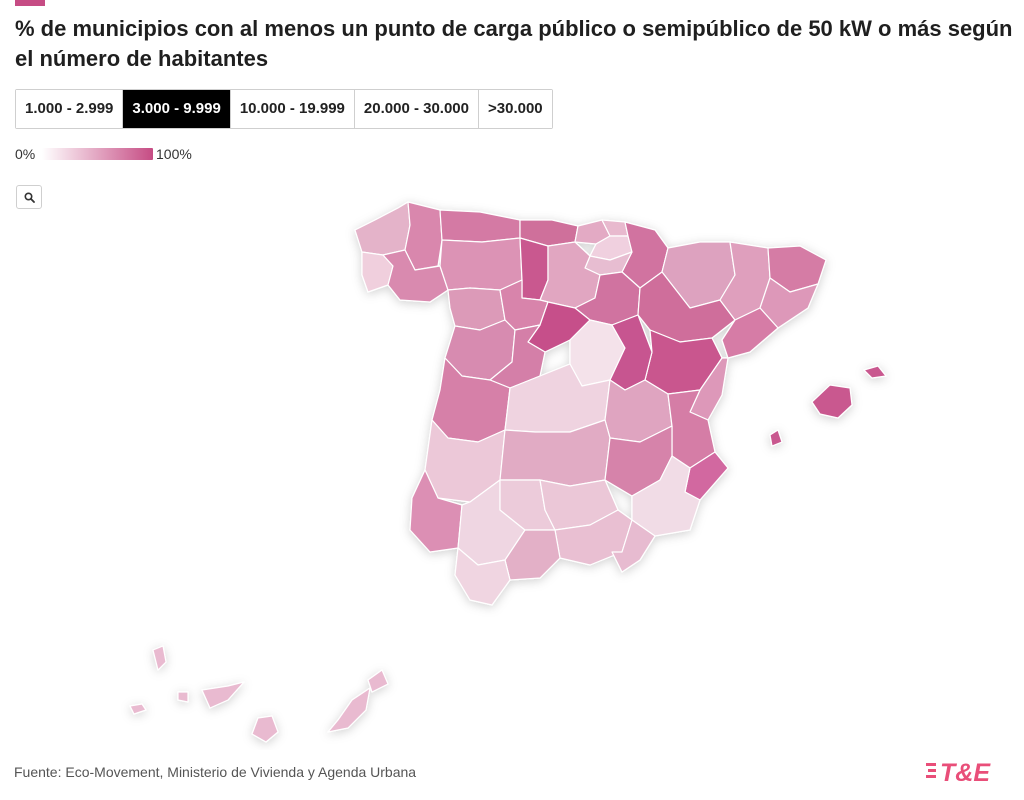  What do you see at coordinates (416, 109) in the screenshot?
I see `tab-20000-30000: 20.000 - 30.000` at bounding box center [416, 109].